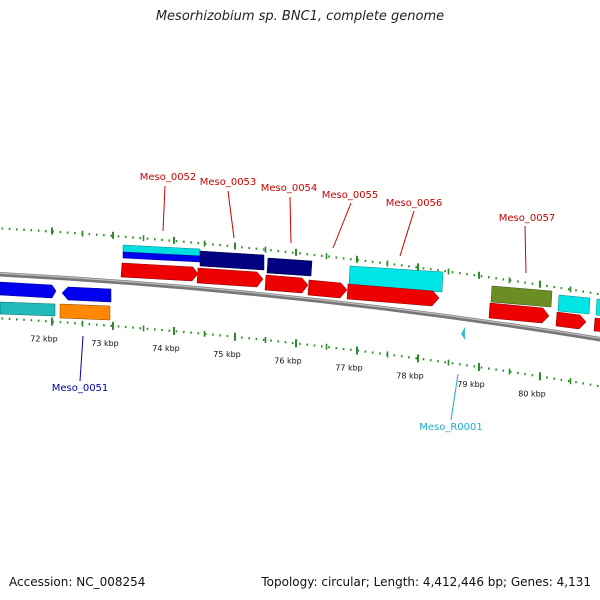  I want to click on genome-backbone-highlight, so click(300, 305).